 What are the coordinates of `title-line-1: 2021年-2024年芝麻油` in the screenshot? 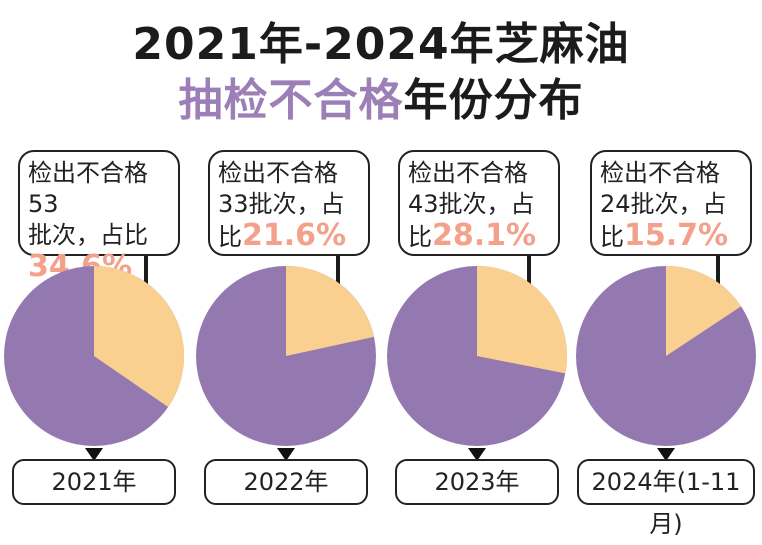 It's located at (381, 44).